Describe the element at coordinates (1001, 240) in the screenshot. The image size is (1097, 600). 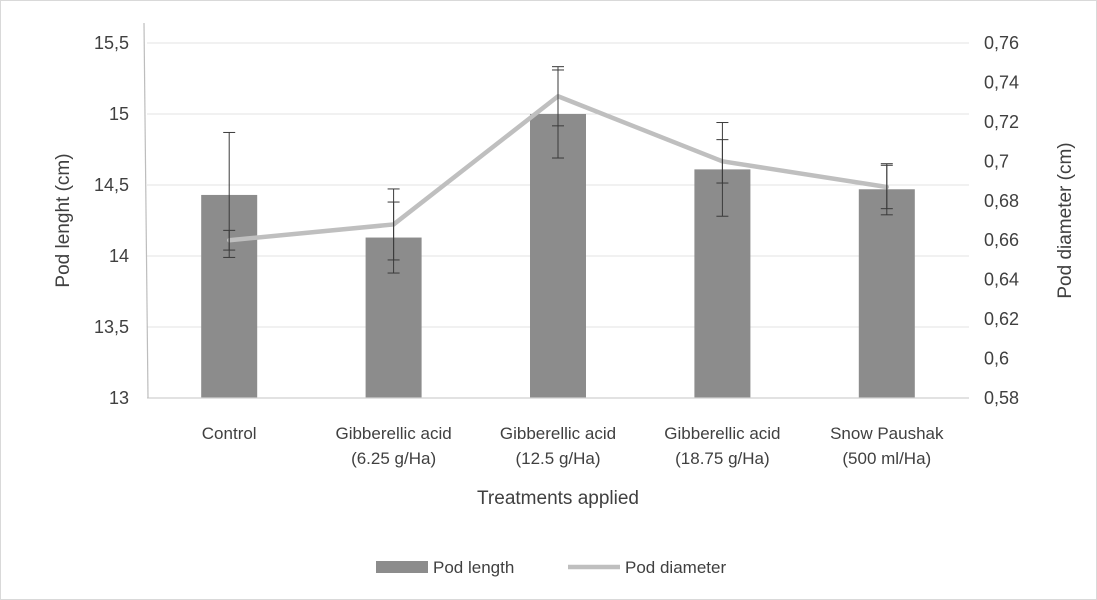
I see `y2-tick-label: 0,66` at that location.